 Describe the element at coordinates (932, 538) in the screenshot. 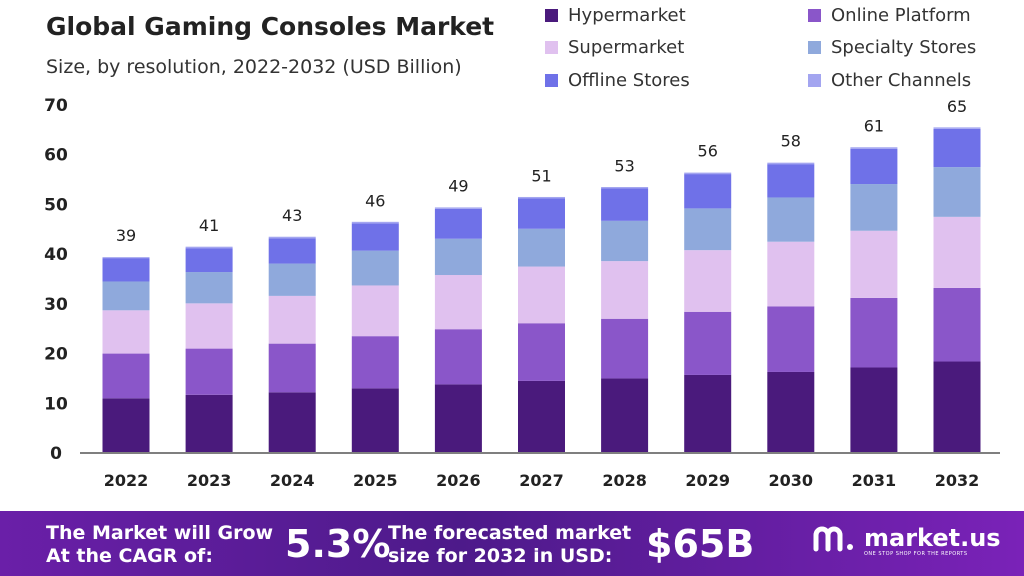

I see `brand-name: market.us` at that location.